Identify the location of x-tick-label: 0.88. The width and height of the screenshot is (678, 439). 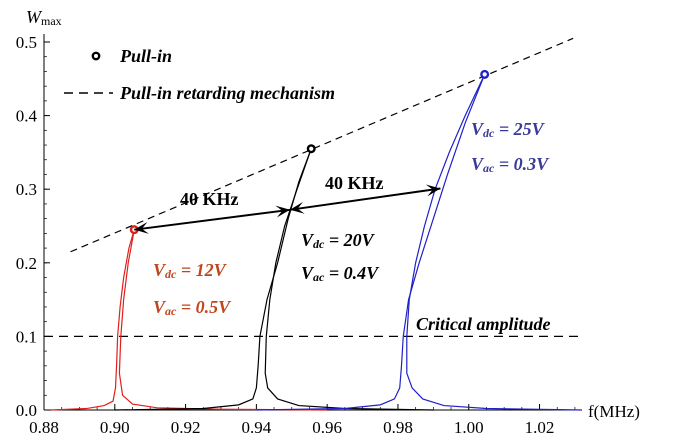
(44, 427).